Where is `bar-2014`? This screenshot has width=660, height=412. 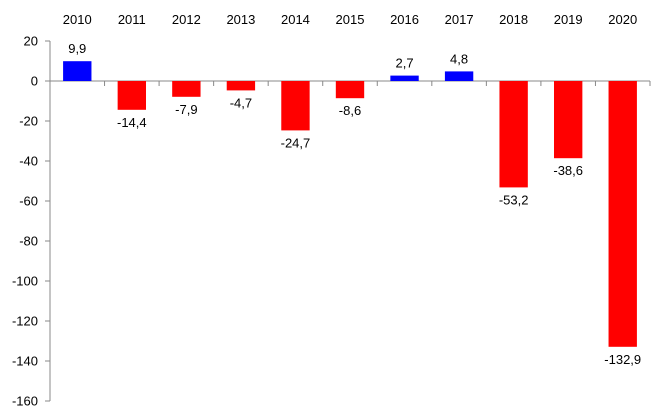 bar-2014 is located at coordinates (295, 106).